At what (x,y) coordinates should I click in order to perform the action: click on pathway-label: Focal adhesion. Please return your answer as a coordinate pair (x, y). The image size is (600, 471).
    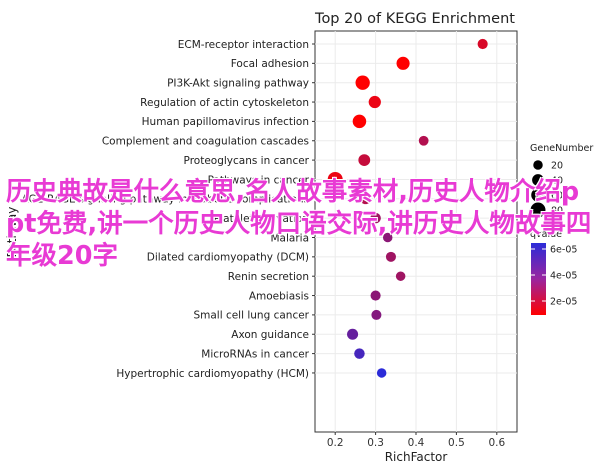
    Looking at the image, I should click on (270, 64).